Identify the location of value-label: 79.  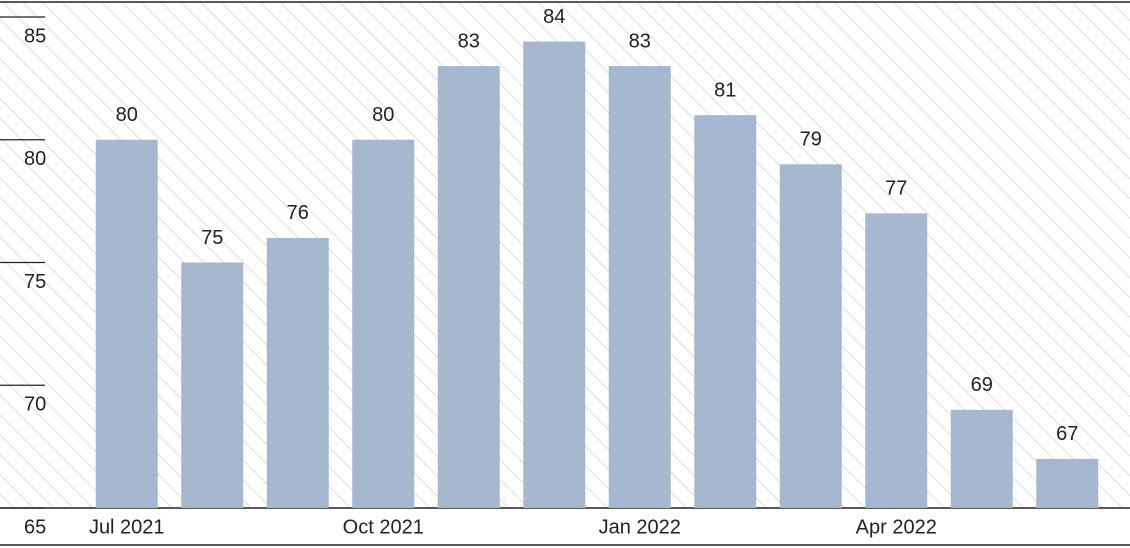
(811, 140).